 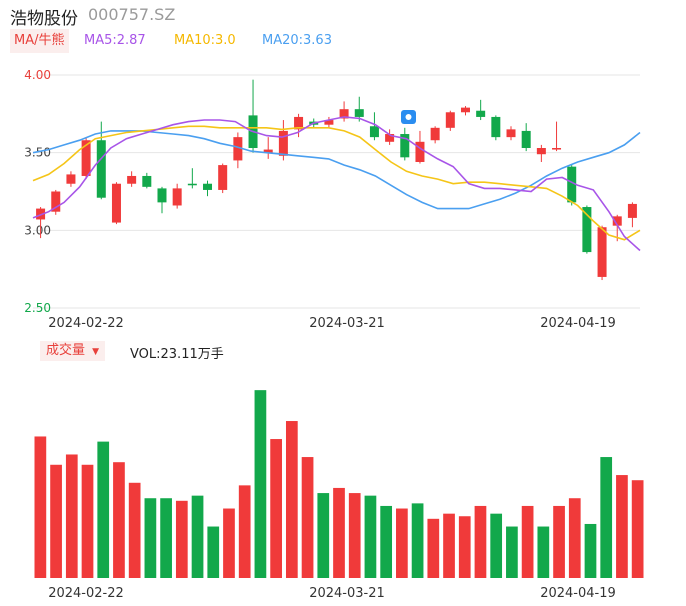 What do you see at coordinates (37, 230) in the screenshot?
I see `price-tick-label: 3.00` at bounding box center [37, 230].